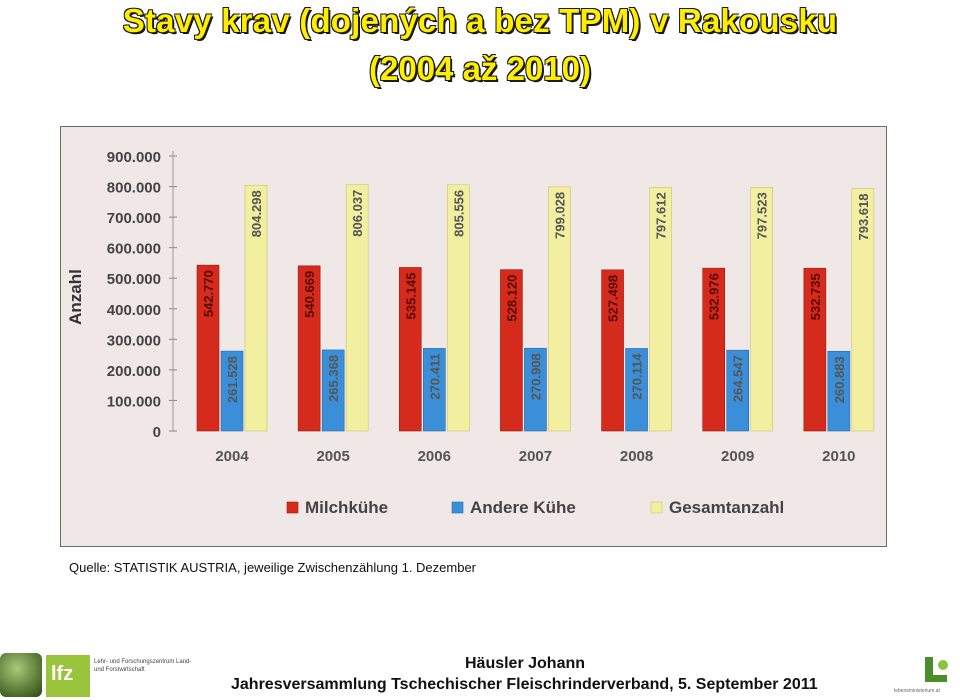 Image resolution: width=960 pixels, height=700 pixels. What do you see at coordinates (357, 213) in the screenshot?
I see `bar-value-label: 806.037` at bounding box center [357, 213].